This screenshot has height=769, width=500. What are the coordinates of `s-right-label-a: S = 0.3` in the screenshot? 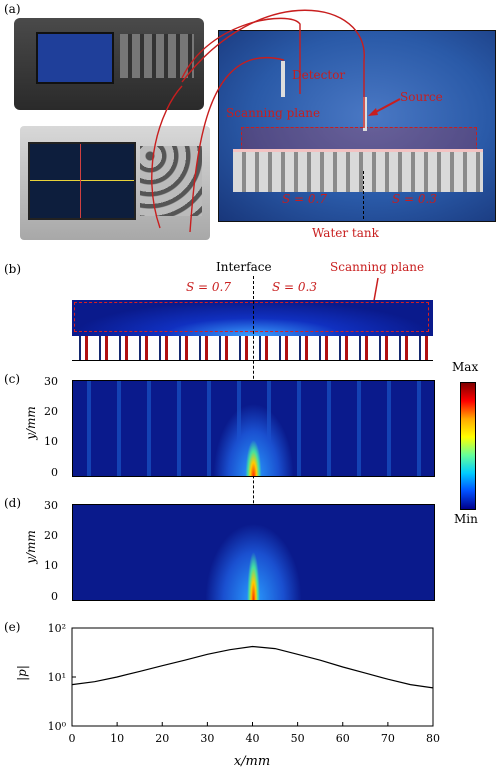 It's located at (414, 199).